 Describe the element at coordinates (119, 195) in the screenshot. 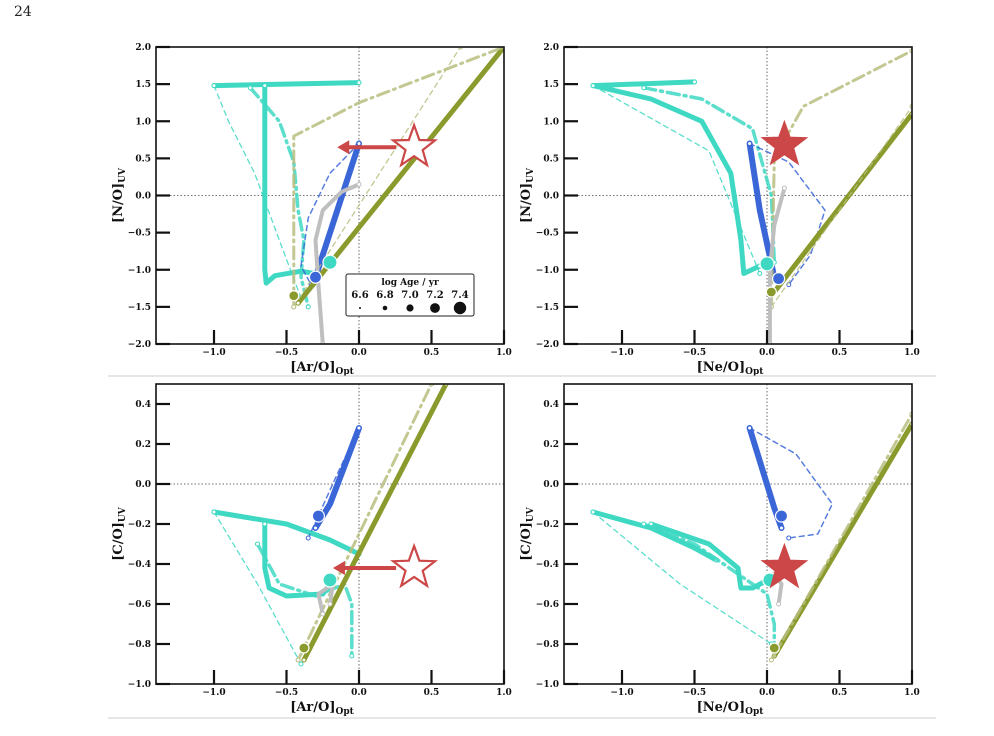

I see `y-axis-label: [N/O]UV` at that location.